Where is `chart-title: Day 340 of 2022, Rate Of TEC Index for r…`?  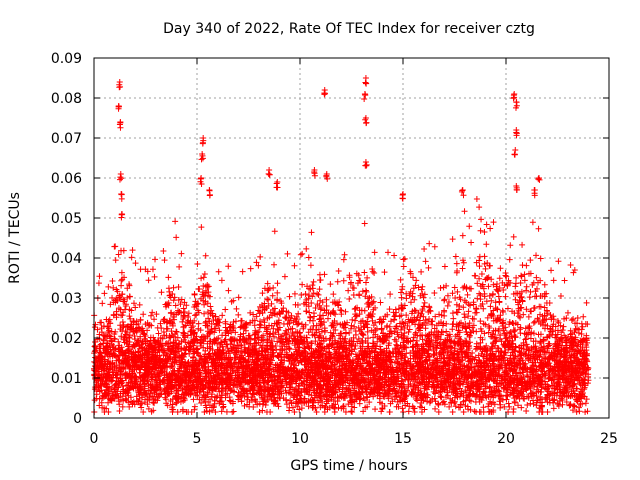
chart-title: Day 340 of 2022, Rate Of TEC Index for r… is located at coordinates (349, 29).